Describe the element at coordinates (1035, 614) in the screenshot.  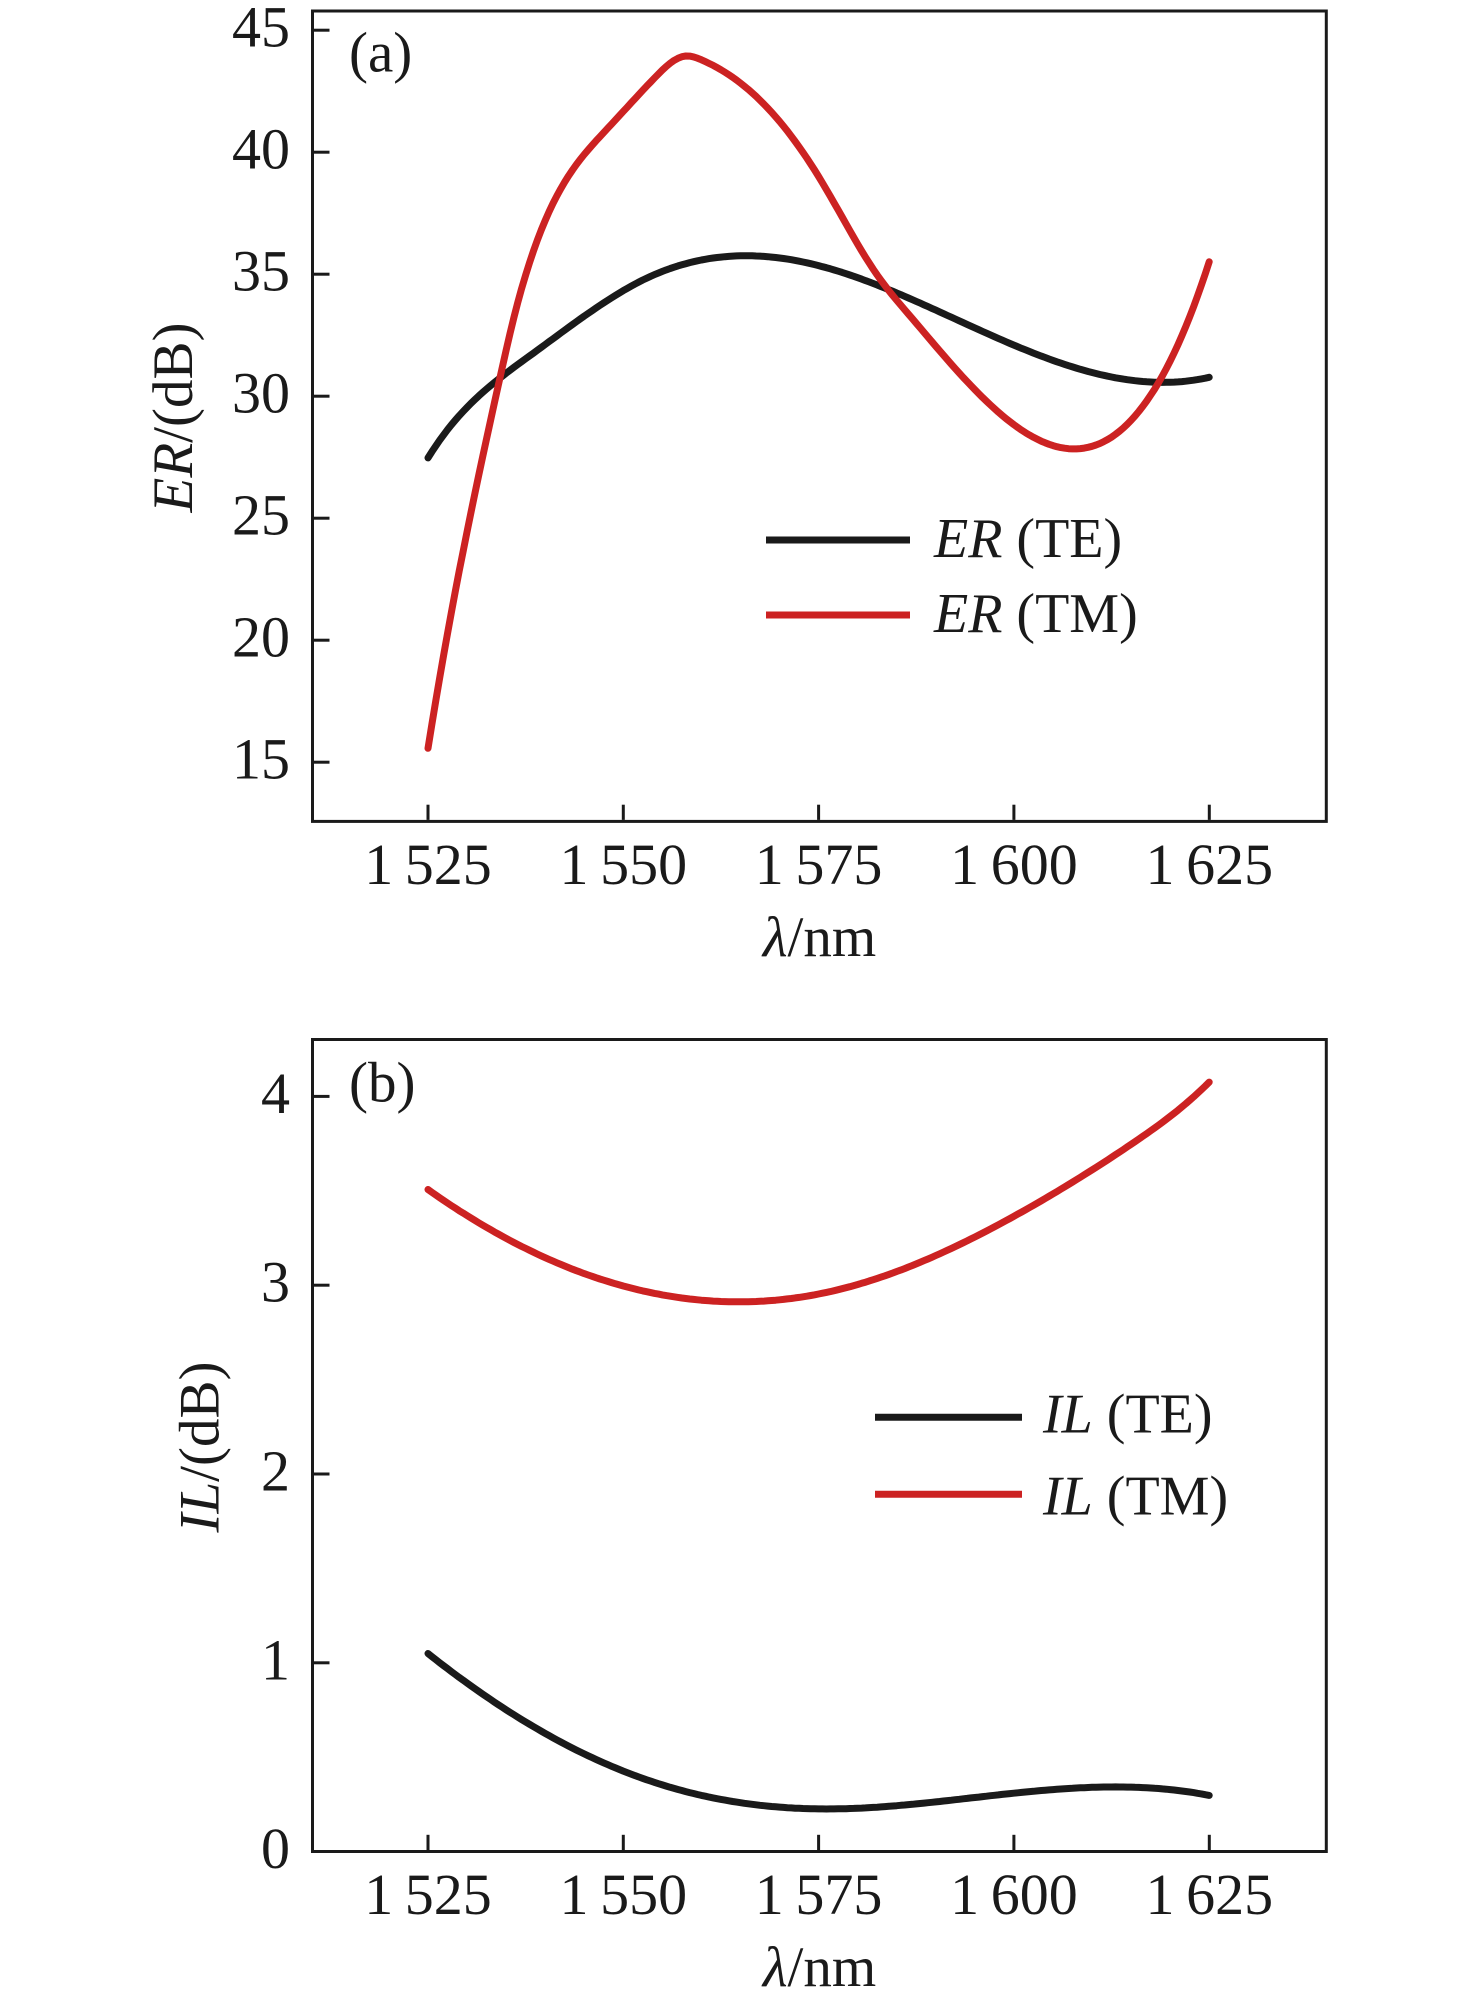
I see `svg-text: ER (TM)` at that location.